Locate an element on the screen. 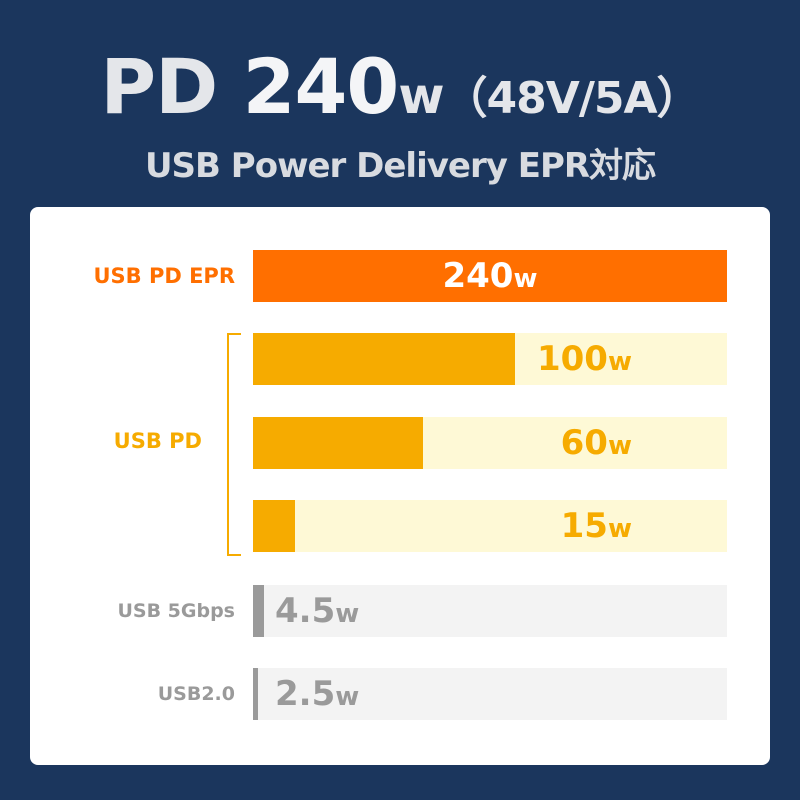 This screenshot has height=800, width=800. bar-row: 100w is located at coordinates (400, 359).